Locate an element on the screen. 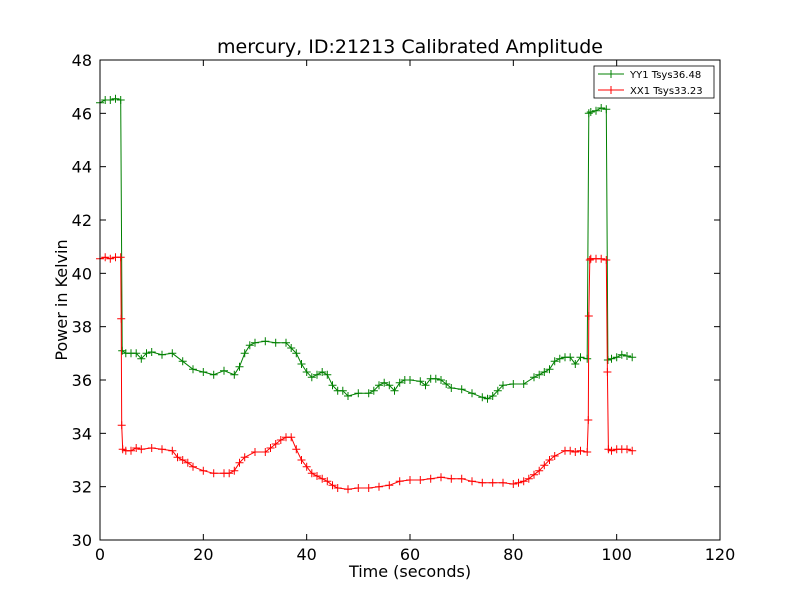 The image size is (800, 600). x-tick-label: 40 is located at coordinates (306, 554).